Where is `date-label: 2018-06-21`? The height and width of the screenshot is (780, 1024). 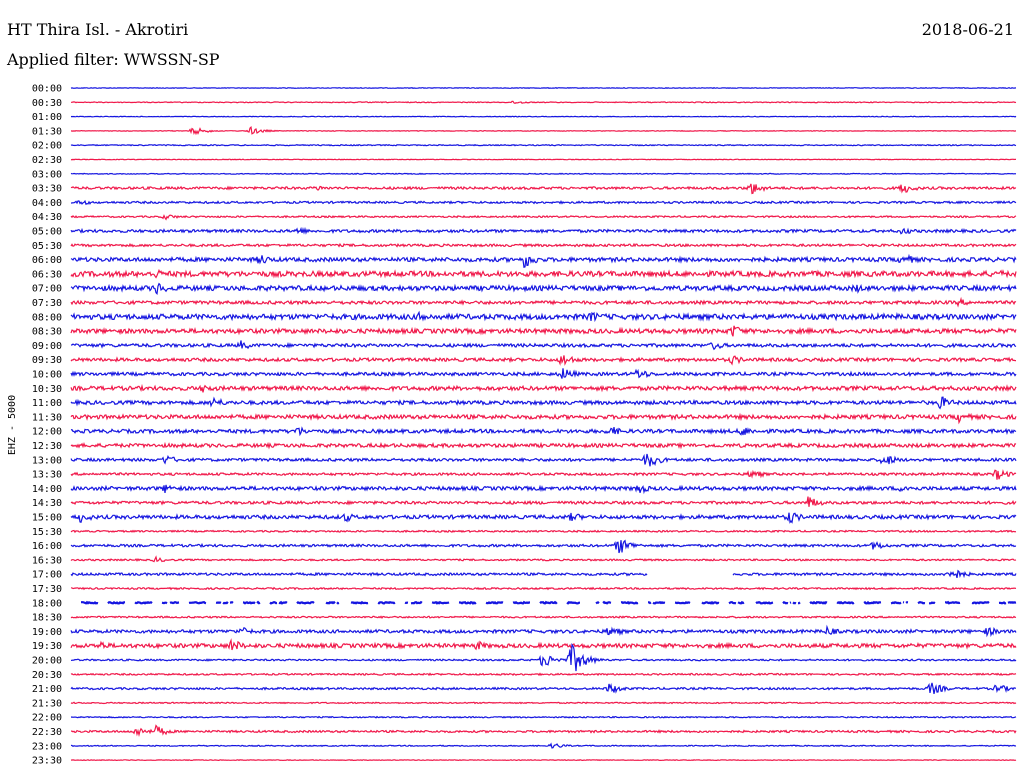 date-label: 2018-06-21 is located at coordinates (967, 29).